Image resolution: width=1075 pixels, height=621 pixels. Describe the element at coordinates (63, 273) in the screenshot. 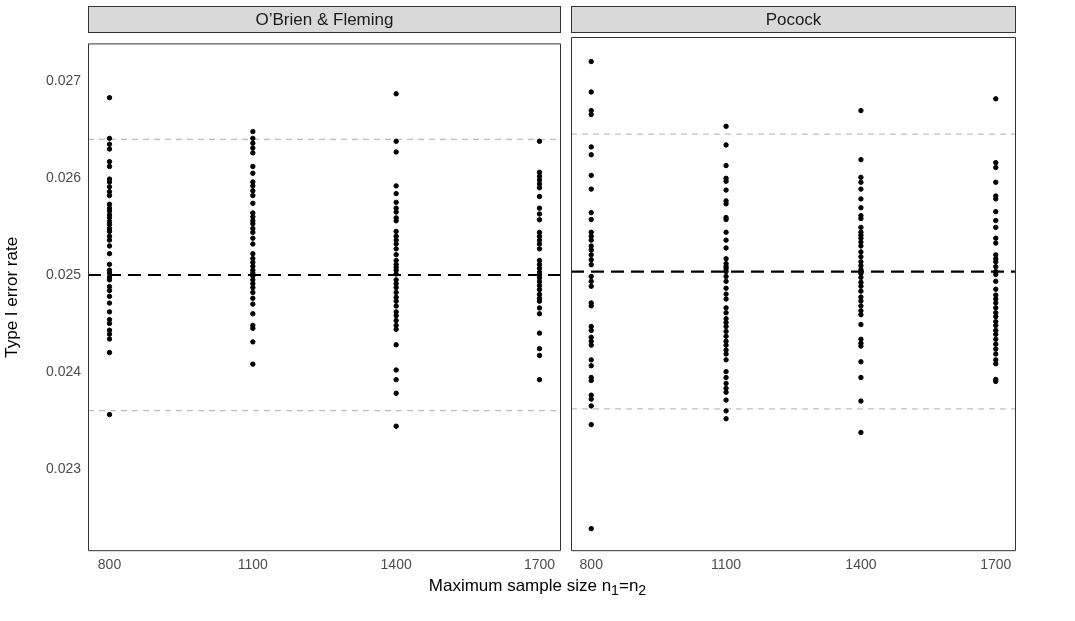

I see `y-tick-label: 0.025` at that location.